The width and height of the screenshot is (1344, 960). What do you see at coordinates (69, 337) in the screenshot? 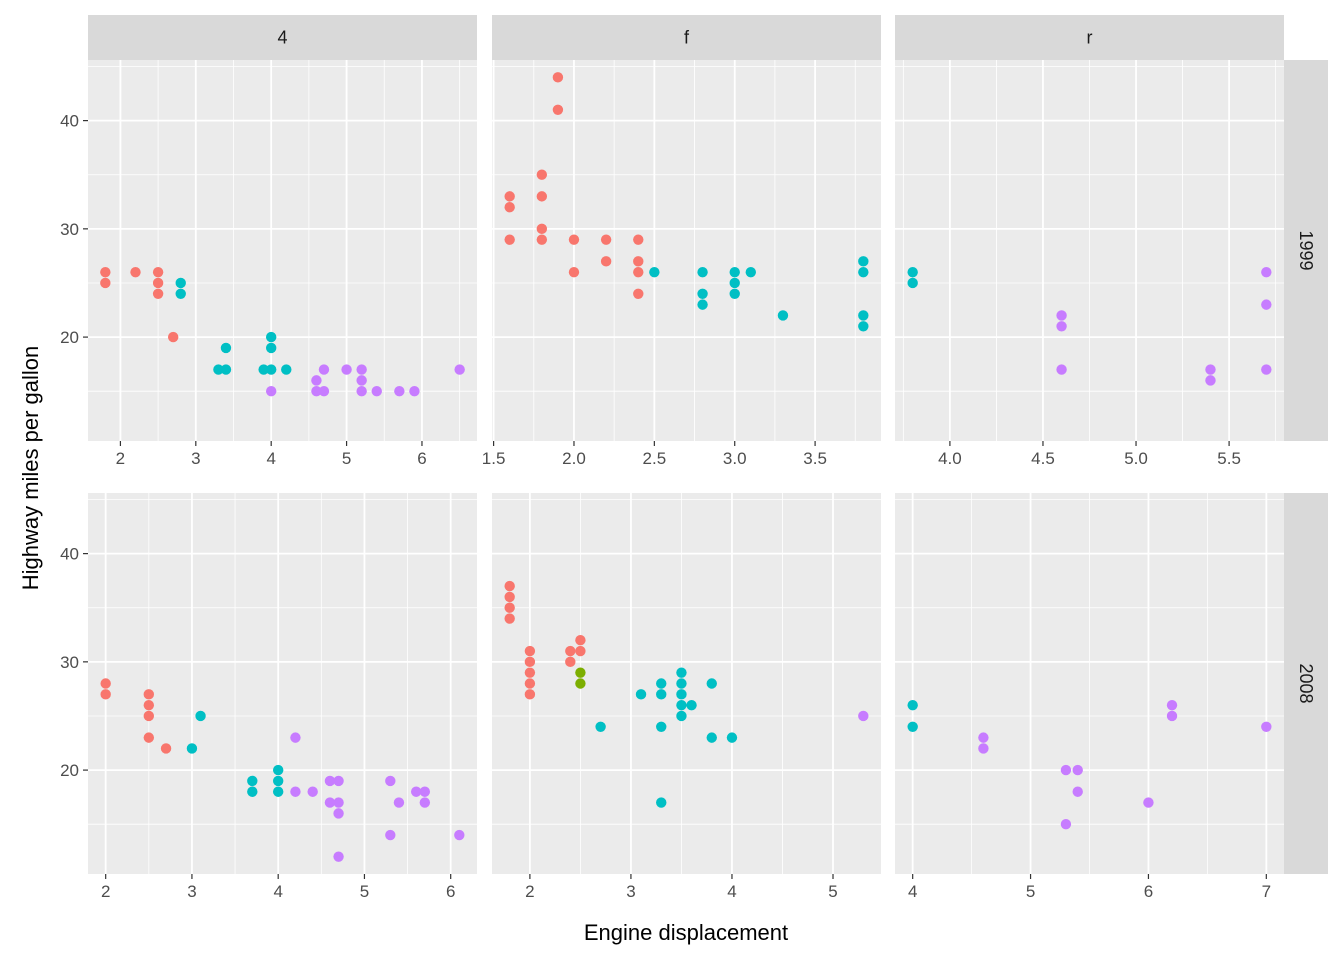
I see `y-tick-label: 20` at bounding box center [69, 337].